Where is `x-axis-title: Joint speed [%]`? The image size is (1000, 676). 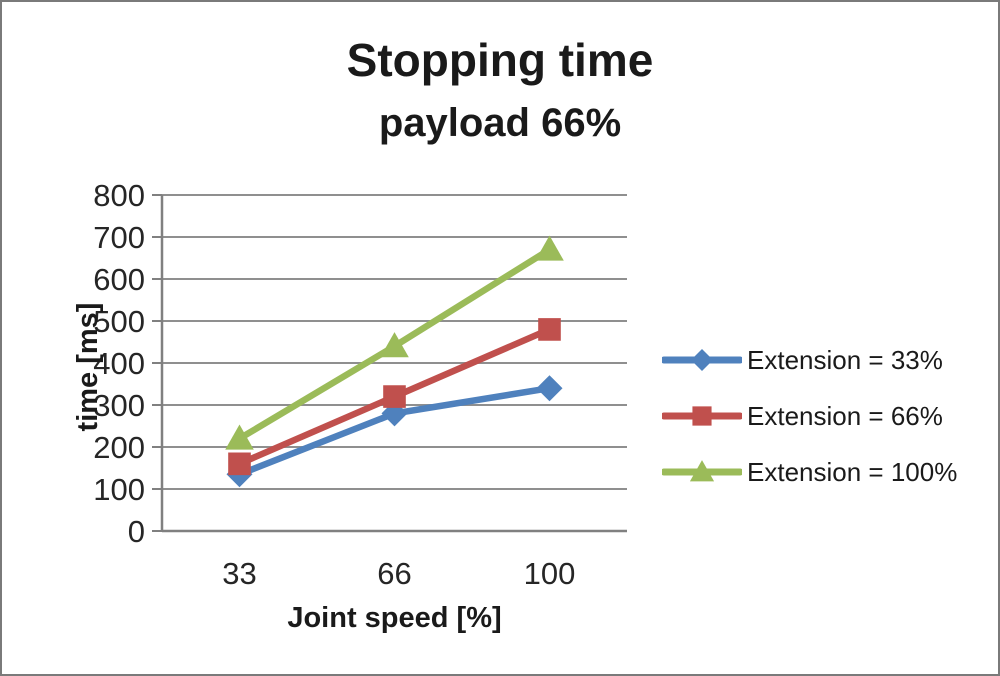
x-axis-title: Joint speed [%] is located at coordinates (394, 618).